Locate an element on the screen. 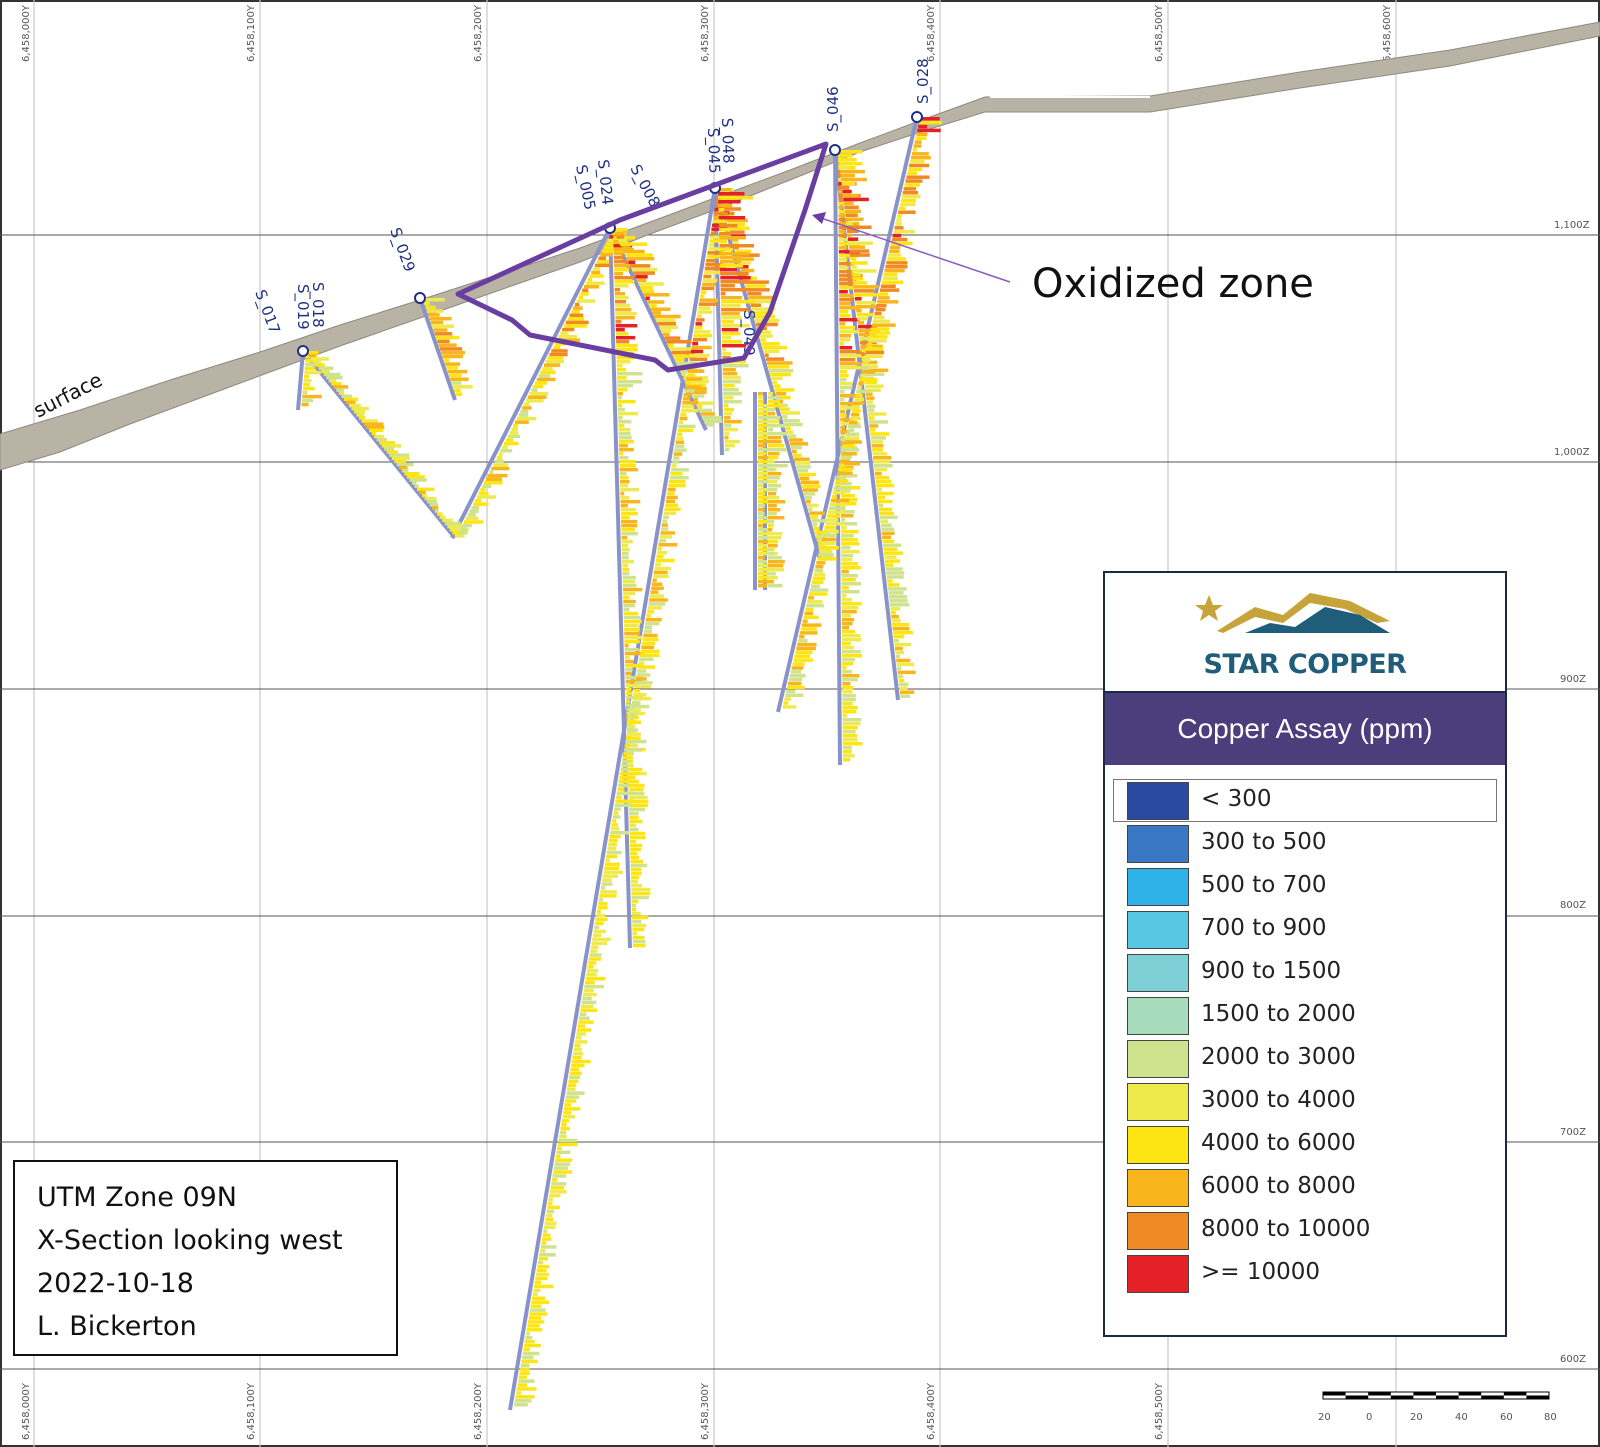  legend-item: < 300 is located at coordinates (1305, 800).